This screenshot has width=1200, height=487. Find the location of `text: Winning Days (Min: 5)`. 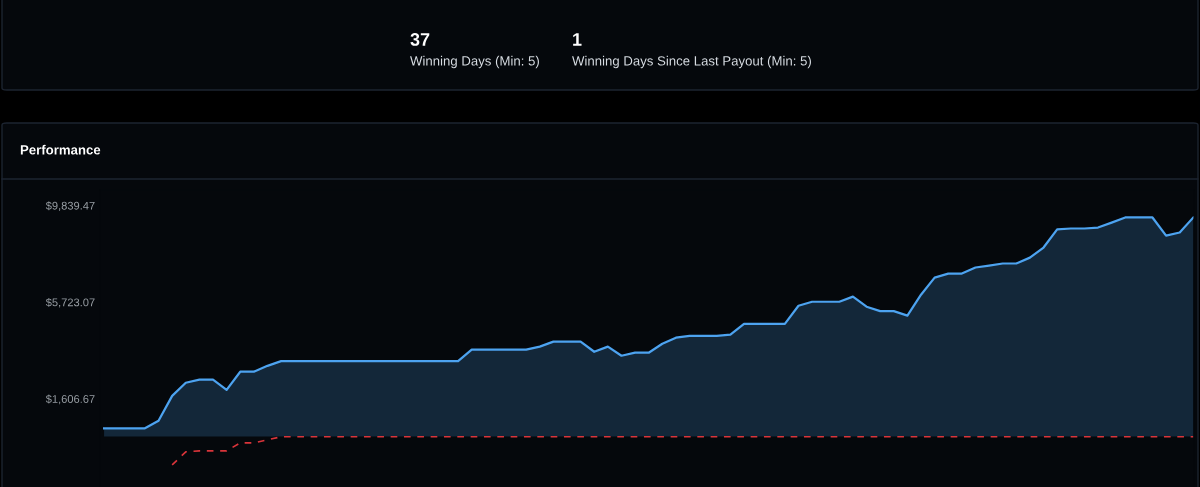

text: Winning Days (Min: 5) is located at coordinates (474, 62).